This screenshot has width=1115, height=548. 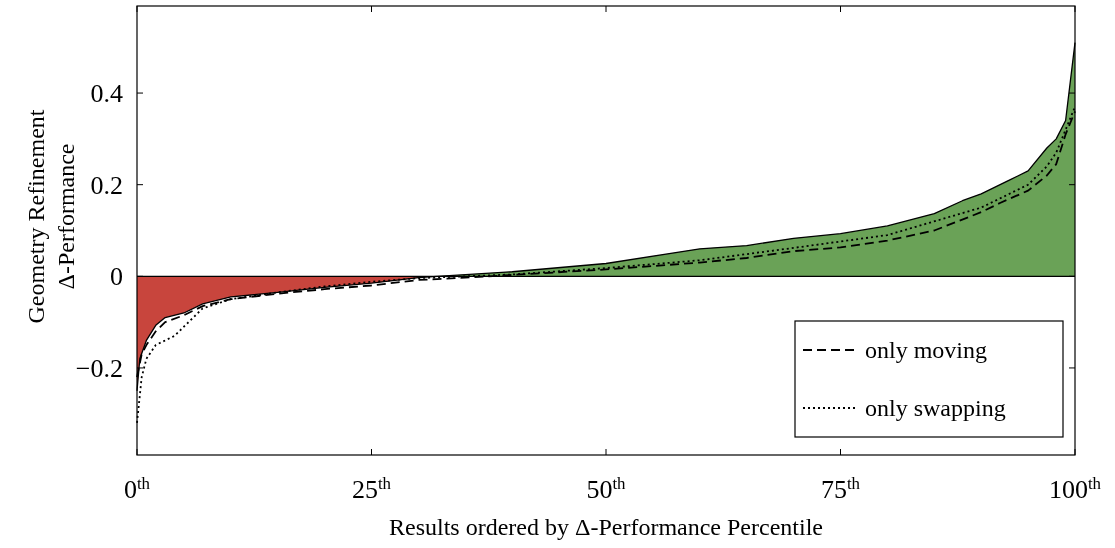 What do you see at coordinates (926, 350) in the screenshot?
I see `legend-label: only moving` at bounding box center [926, 350].